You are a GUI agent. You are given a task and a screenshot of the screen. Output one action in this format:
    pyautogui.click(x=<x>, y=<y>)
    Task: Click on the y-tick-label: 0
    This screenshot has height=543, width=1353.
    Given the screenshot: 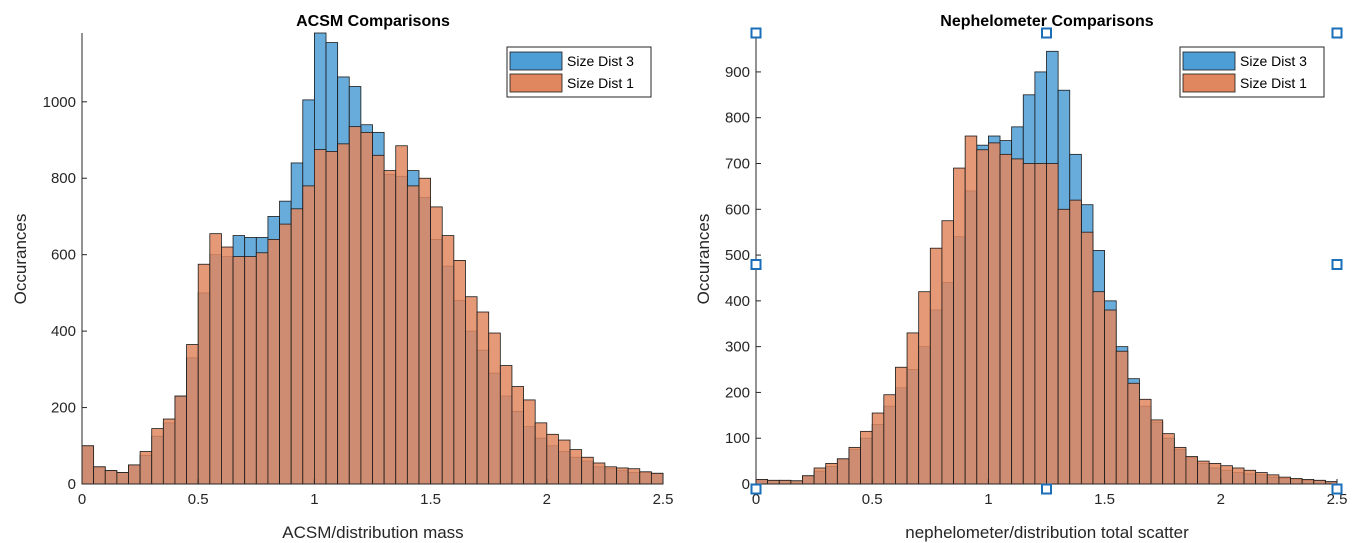 What is the action you would take?
    pyautogui.click(x=746, y=484)
    